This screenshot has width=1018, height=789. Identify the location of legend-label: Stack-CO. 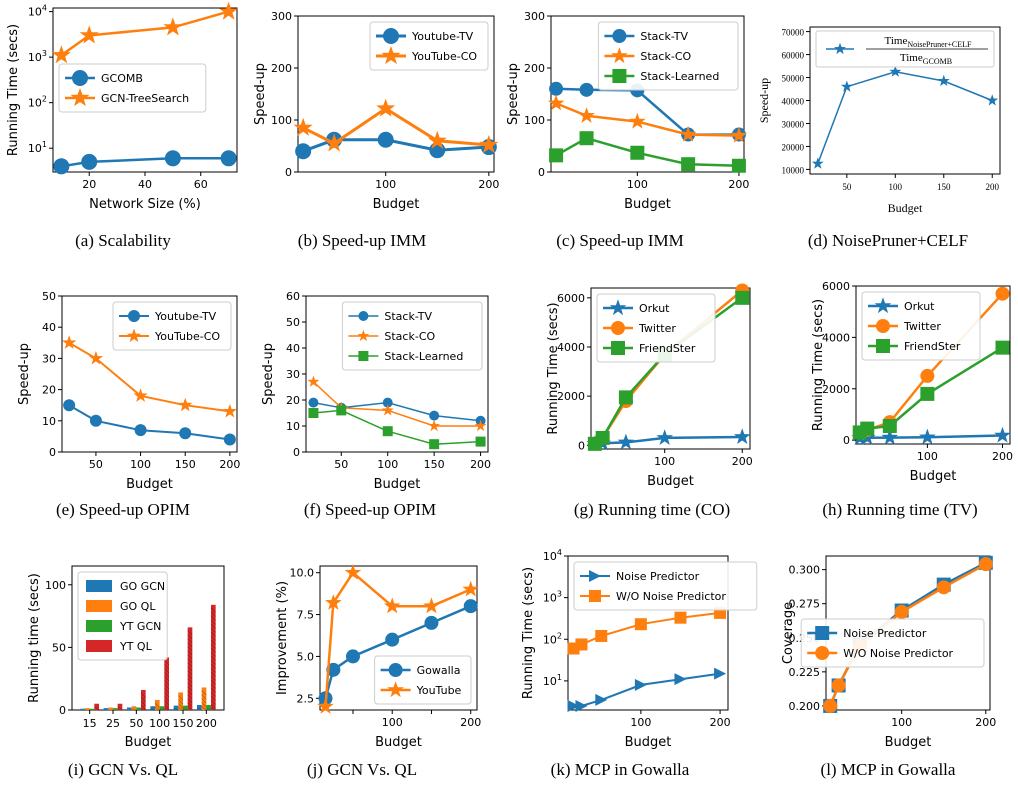
(665, 56).